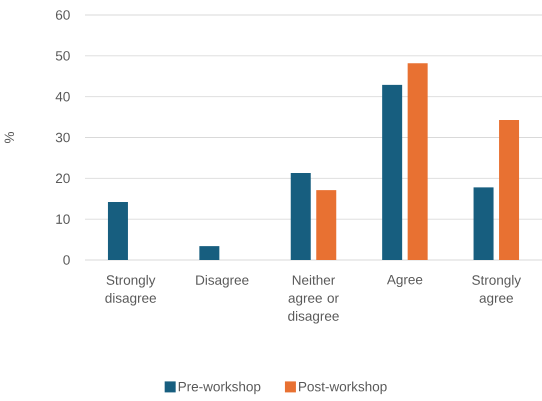  I want to click on y-tick-label: 30, so click(63, 137).